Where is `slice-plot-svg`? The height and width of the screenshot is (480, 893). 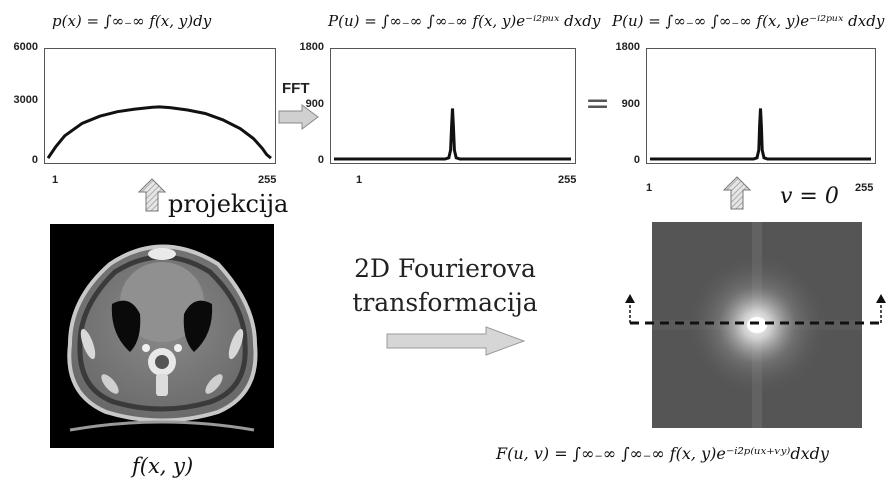 slice-plot-svg is located at coordinates (760, 134).